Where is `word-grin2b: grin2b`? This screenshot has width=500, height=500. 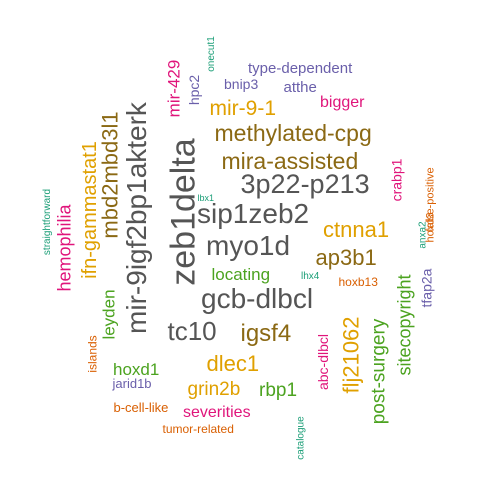 word-grin2b: grin2b is located at coordinates (214, 389).